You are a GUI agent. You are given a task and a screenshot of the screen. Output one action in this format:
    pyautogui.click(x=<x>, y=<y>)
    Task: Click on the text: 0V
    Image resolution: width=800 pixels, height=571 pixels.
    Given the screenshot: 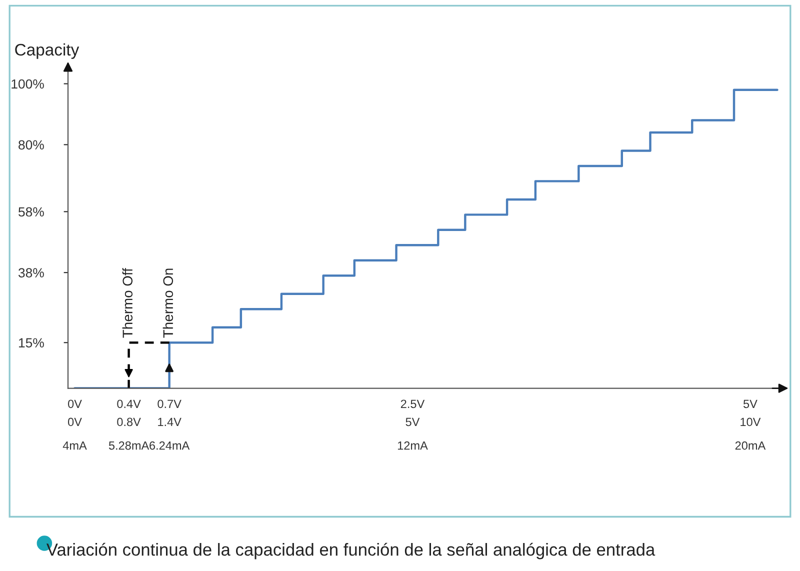 What is the action you would take?
    pyautogui.click(x=75, y=422)
    